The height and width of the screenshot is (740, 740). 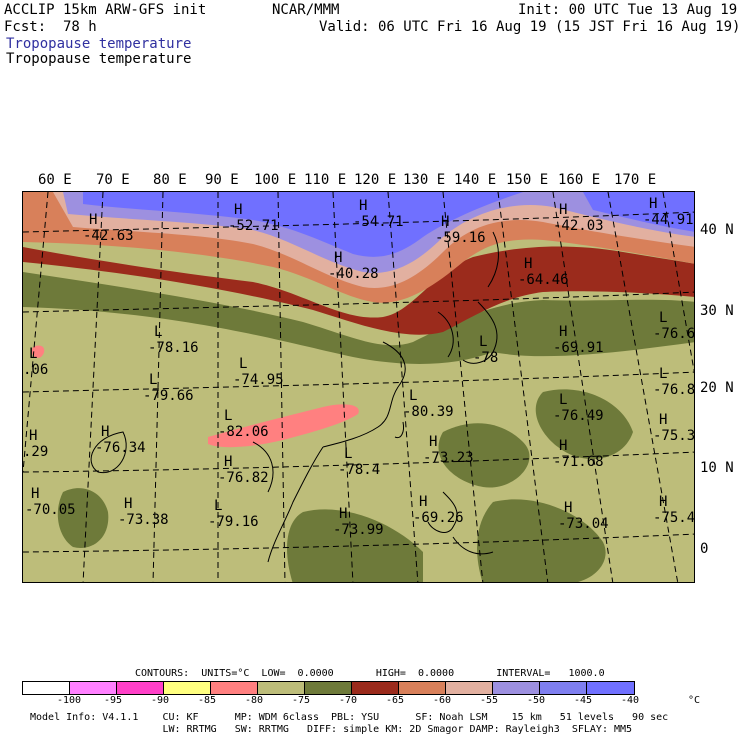 I want to click on high-marker: H-54.71, so click(x=378, y=214).